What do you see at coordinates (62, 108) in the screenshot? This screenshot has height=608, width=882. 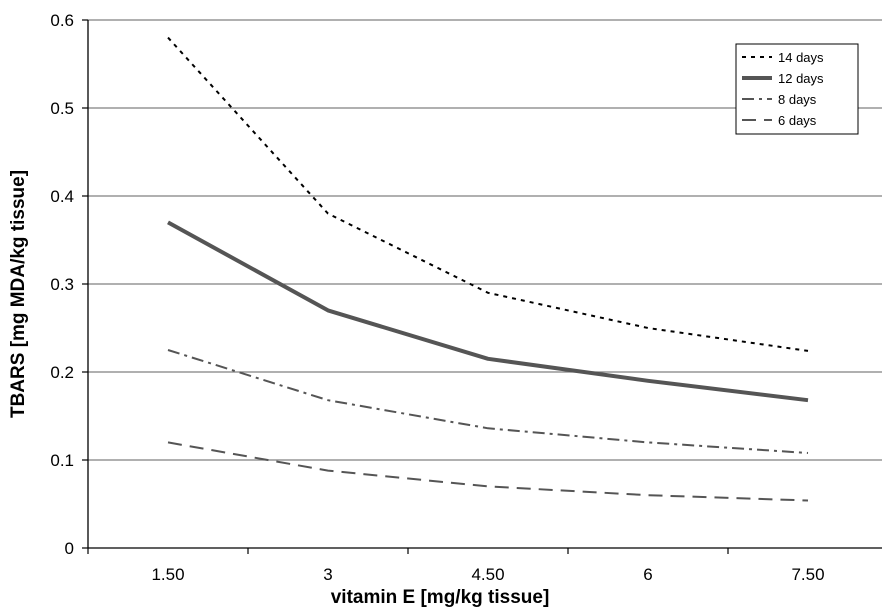 I see `y-tick-label: 0.5` at bounding box center [62, 108].